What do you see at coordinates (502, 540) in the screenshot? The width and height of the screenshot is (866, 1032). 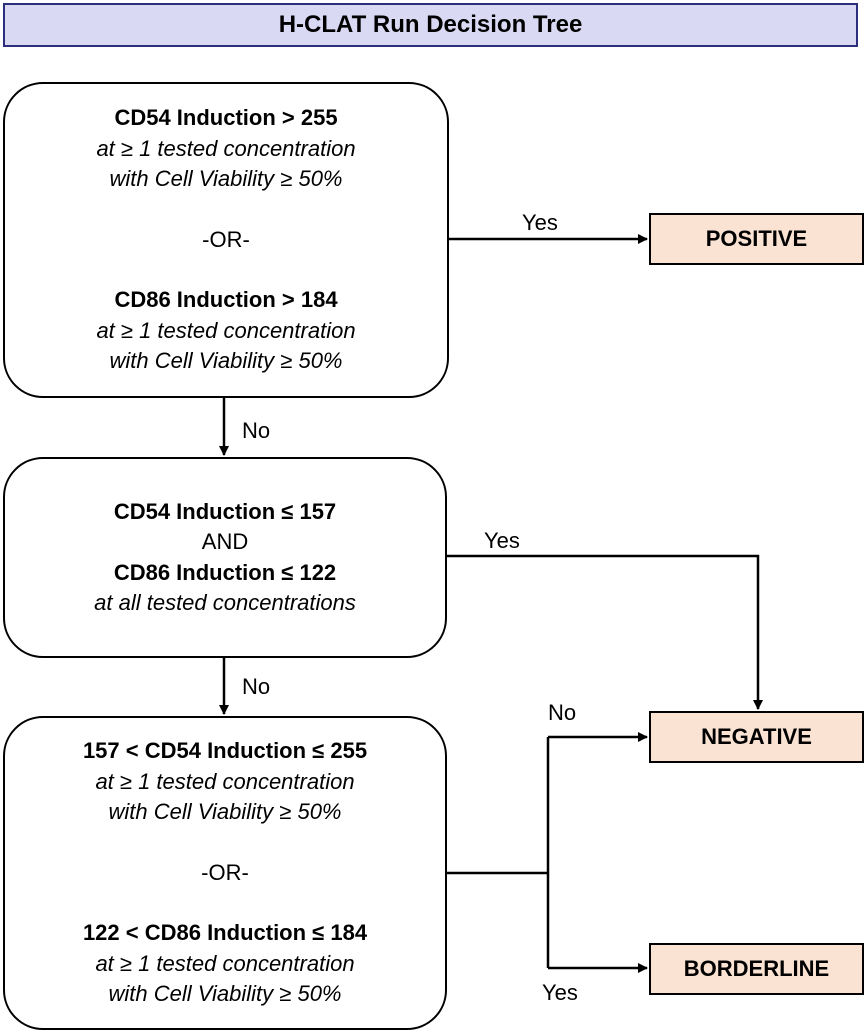 I see `label-yes-negative: Yes` at bounding box center [502, 540].